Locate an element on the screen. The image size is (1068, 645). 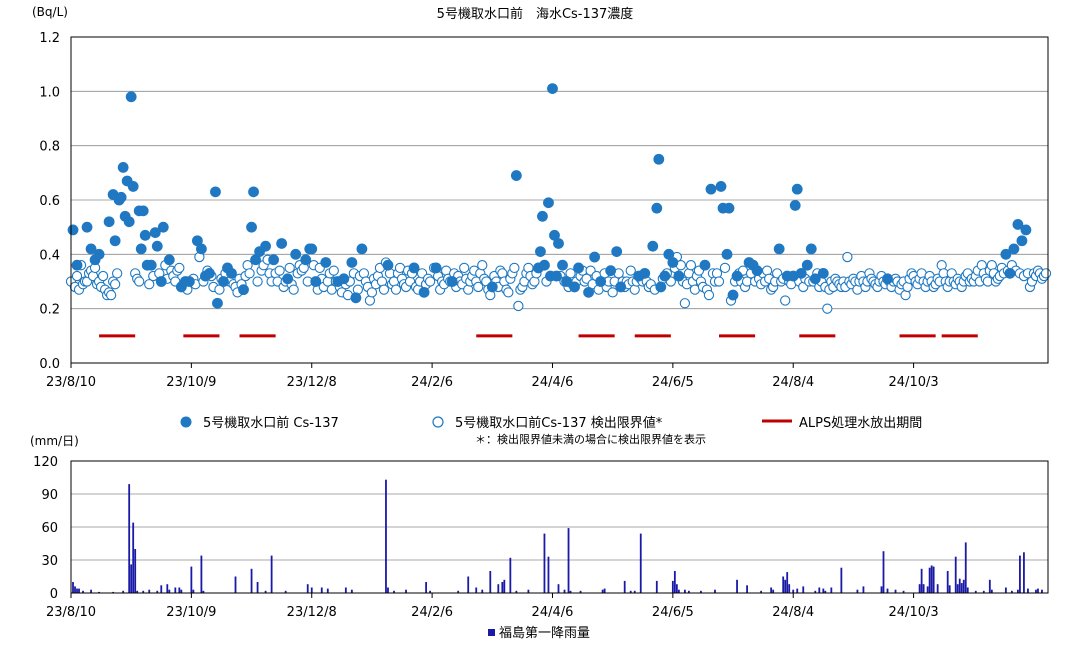
top-x-tick-label: 24/8/4 is located at coordinates (793, 382).